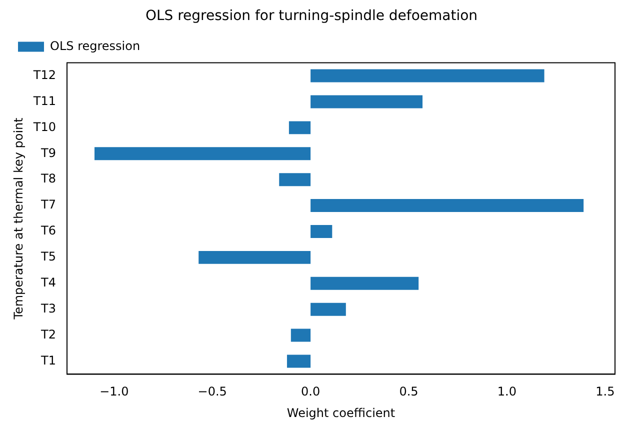 This screenshot has width=627, height=429. I want to click on y-tick-label: T12, so click(44, 75).